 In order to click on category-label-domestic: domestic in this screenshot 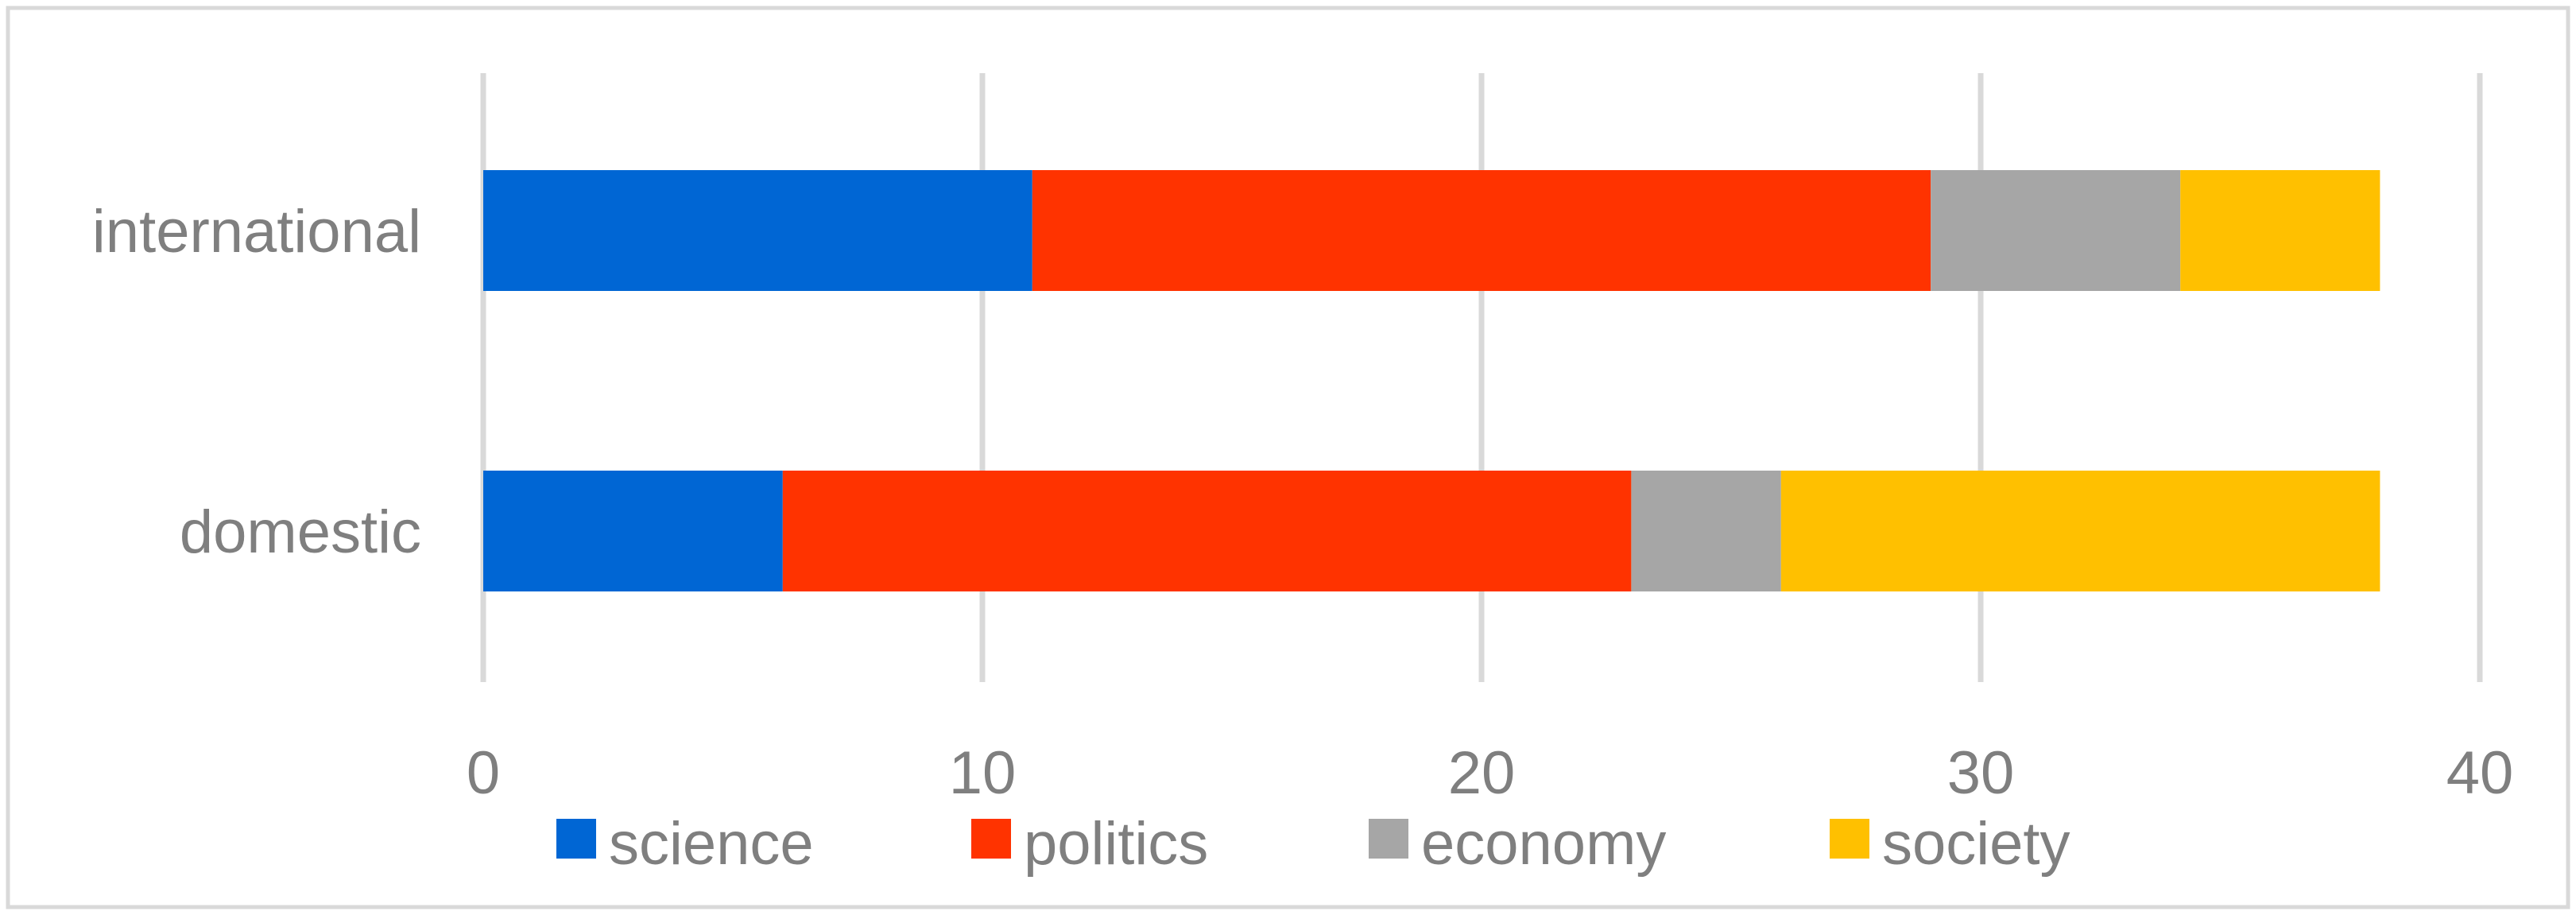, I will do `click(300, 532)`.